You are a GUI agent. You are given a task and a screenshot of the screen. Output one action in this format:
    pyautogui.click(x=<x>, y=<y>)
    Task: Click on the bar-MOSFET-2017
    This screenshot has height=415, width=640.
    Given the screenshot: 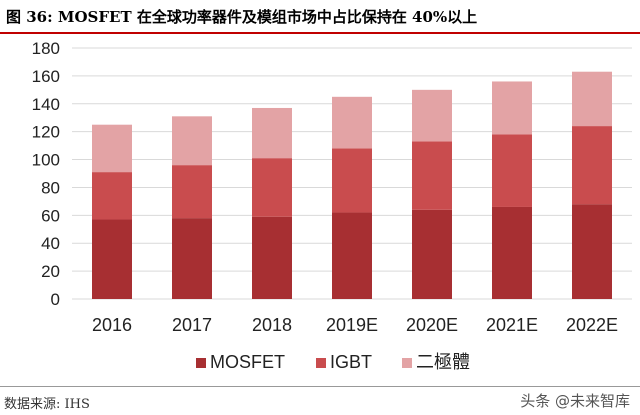 What is the action you would take?
    pyautogui.click(x=192, y=258)
    